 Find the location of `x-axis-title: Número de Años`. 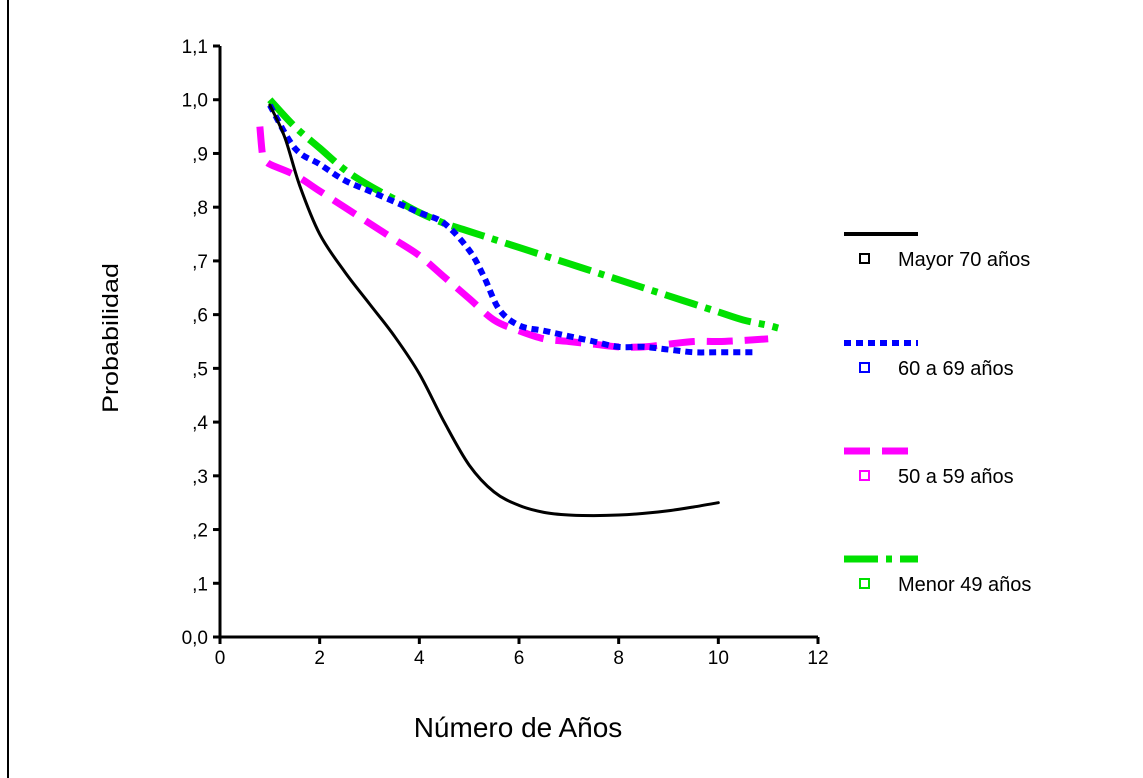

x-axis-title: Número de Años is located at coordinates (518, 727).